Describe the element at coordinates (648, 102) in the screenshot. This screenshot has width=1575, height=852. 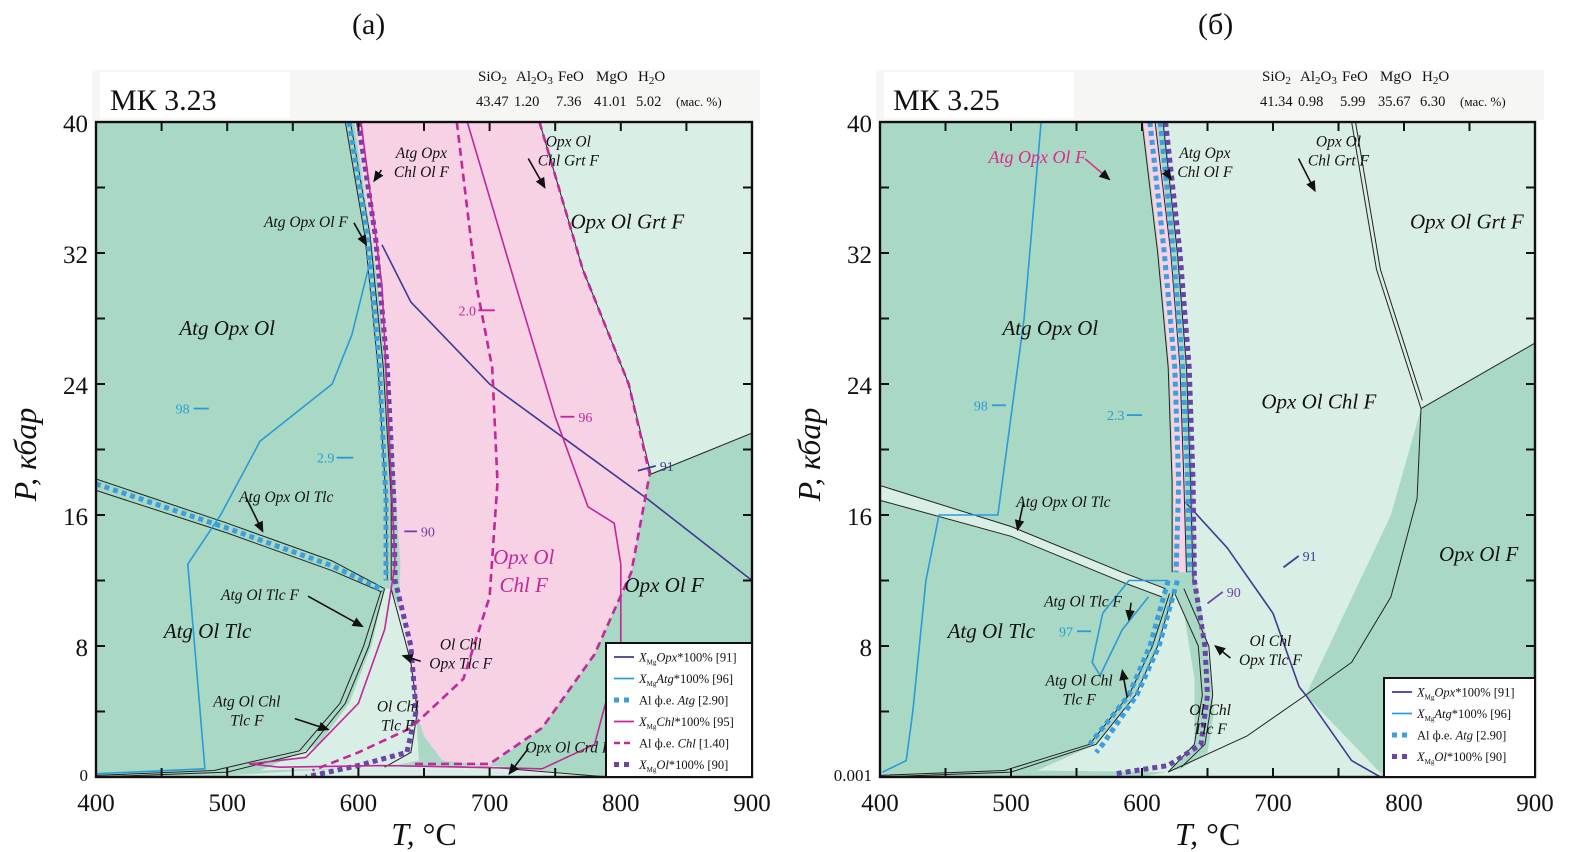
I see `oxide-value: 5.02` at that location.